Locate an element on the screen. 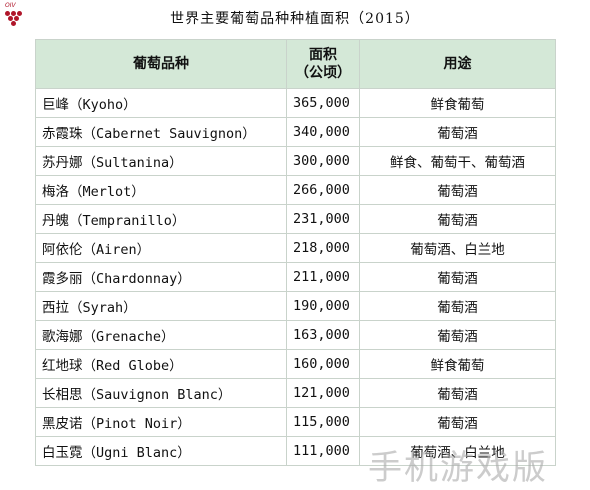  cell-area: 300,000 is located at coordinates (323, 161).